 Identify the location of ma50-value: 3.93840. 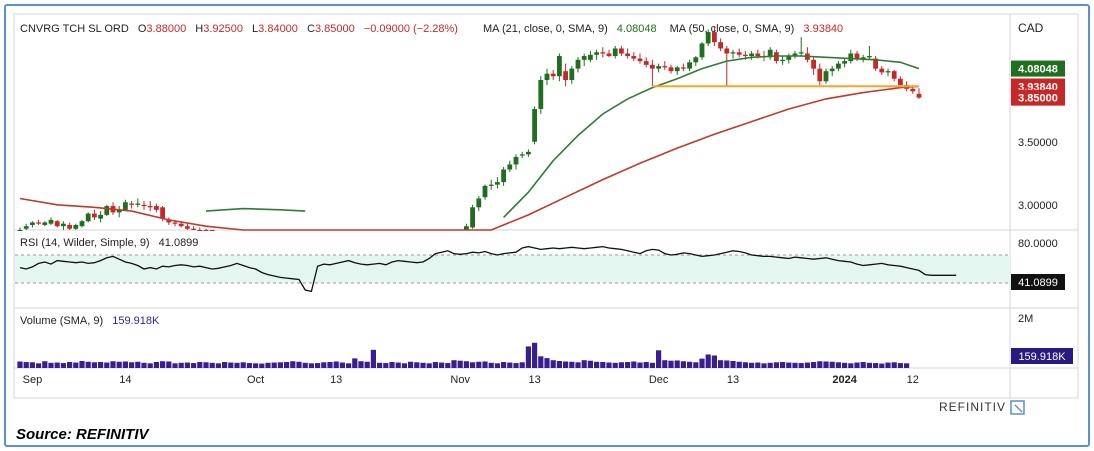
(823, 29).